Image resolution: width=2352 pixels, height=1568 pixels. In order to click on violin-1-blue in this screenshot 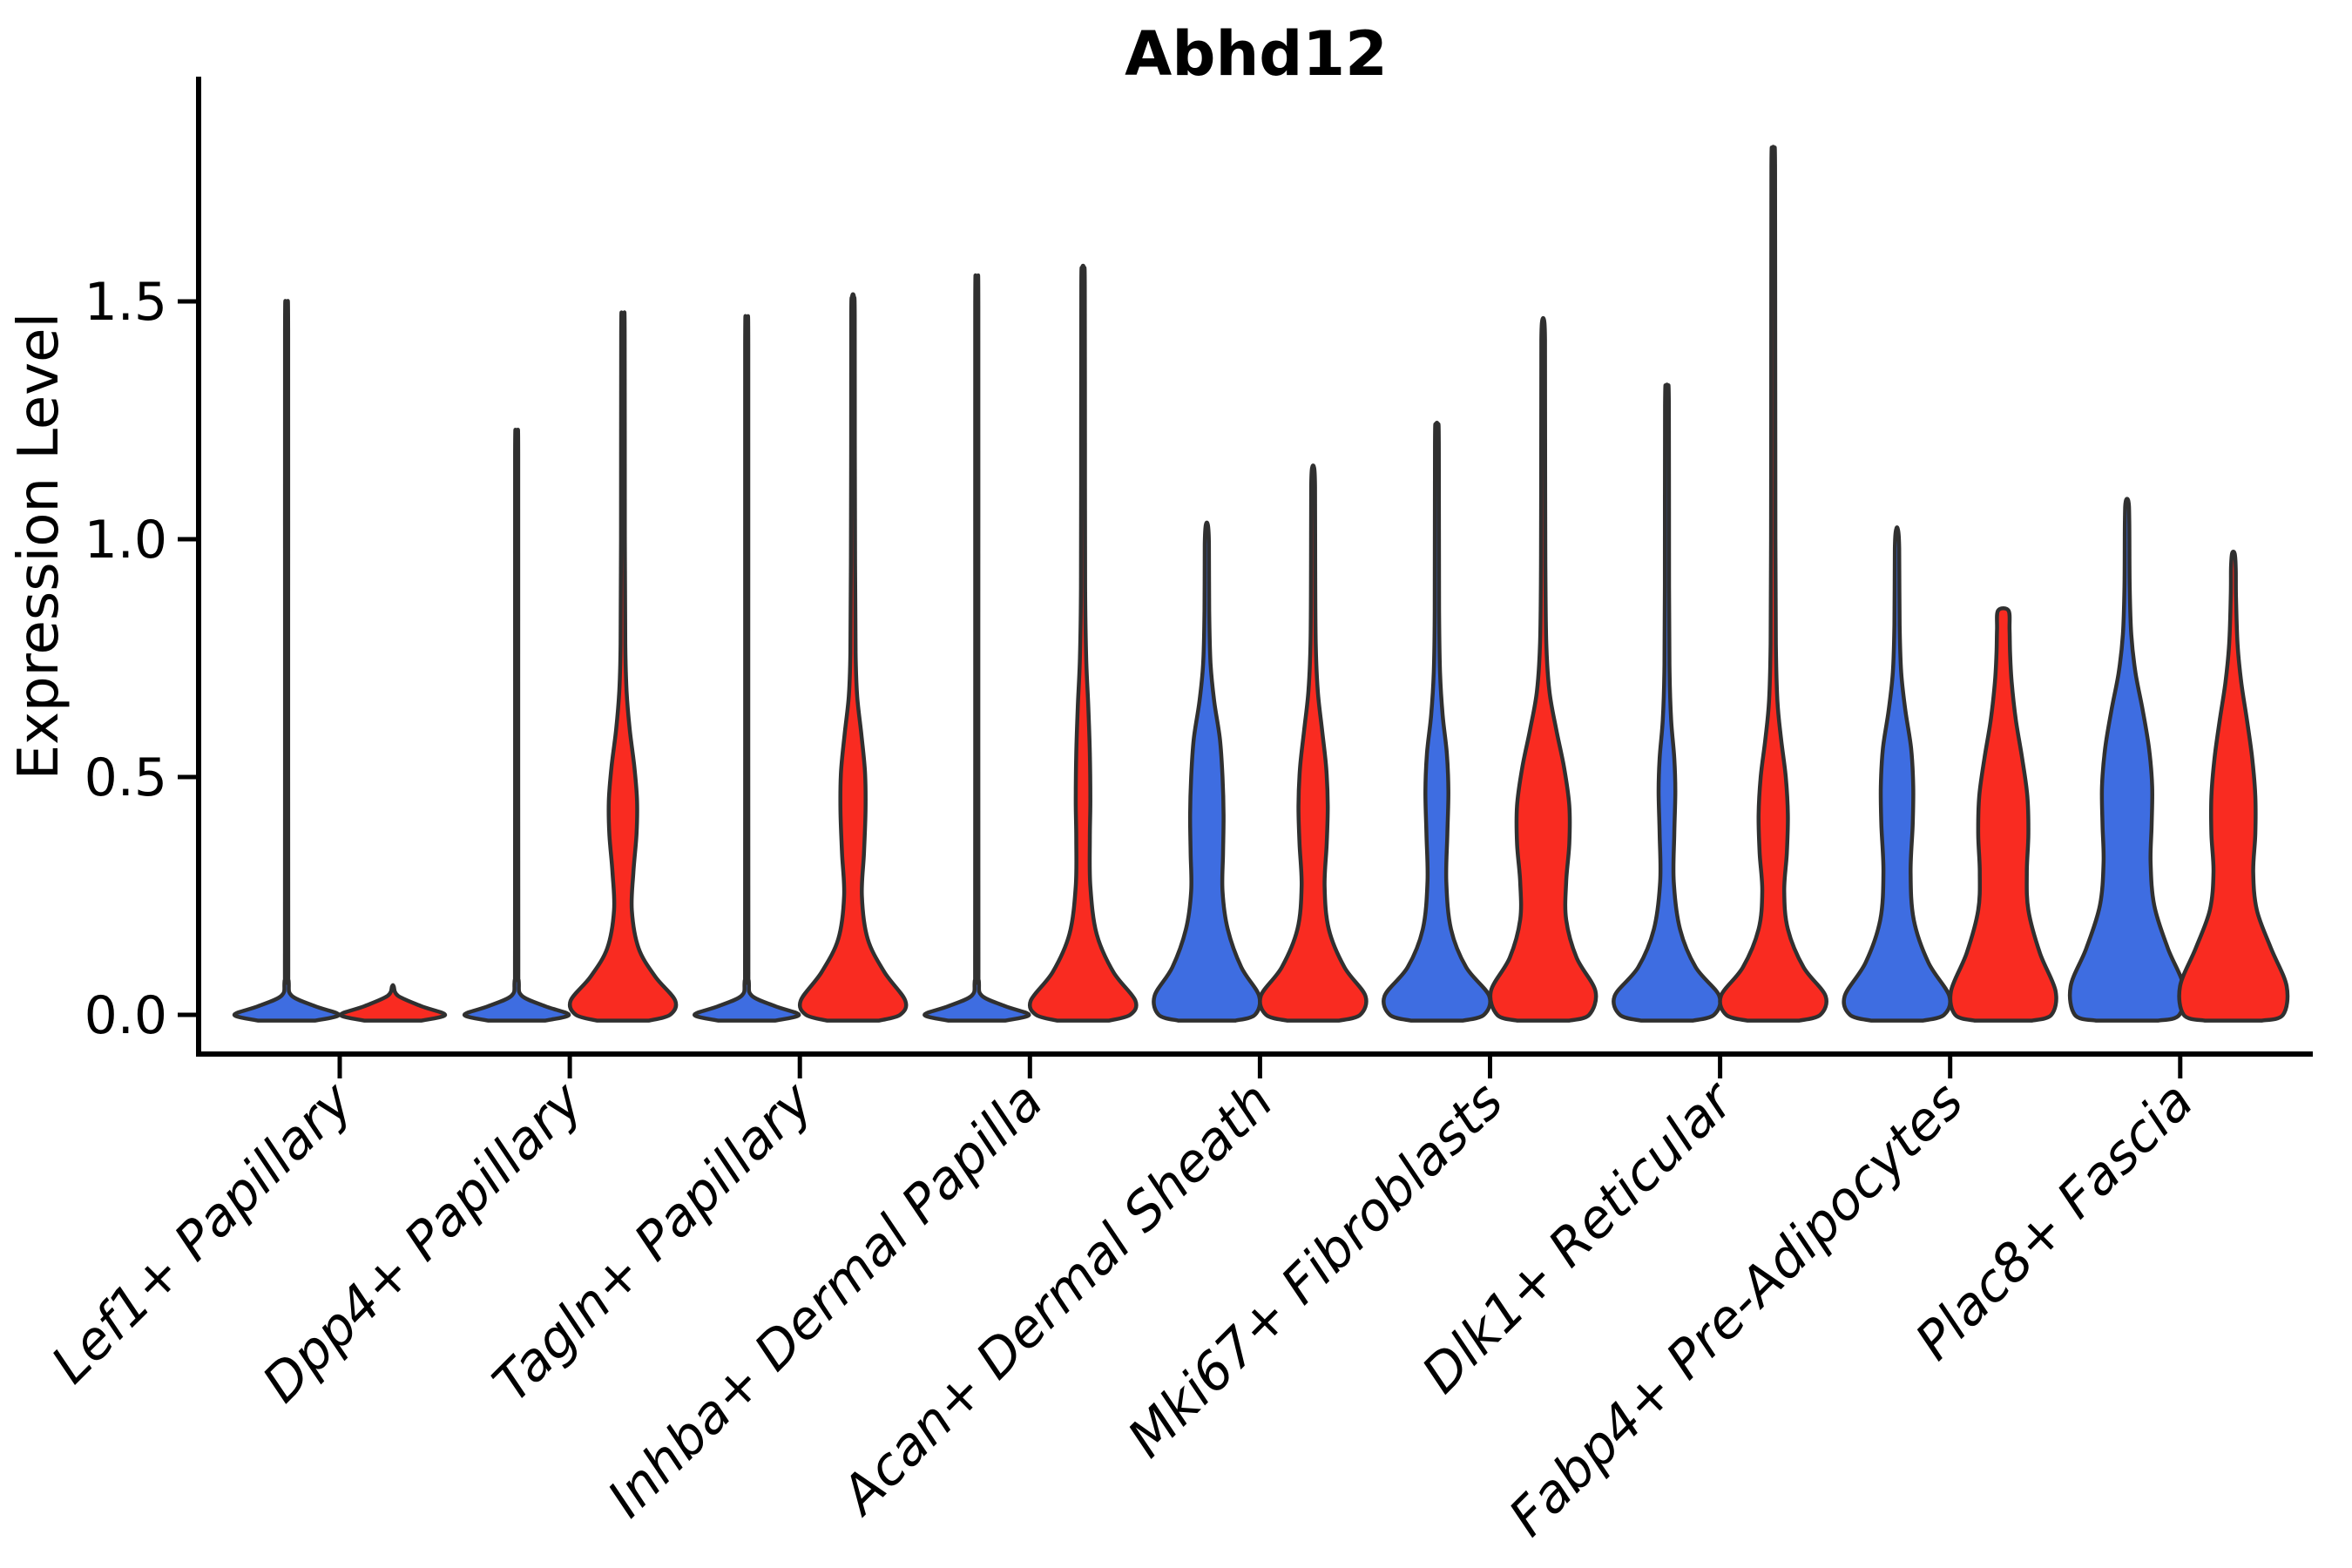, I will do `click(516, 726)`.